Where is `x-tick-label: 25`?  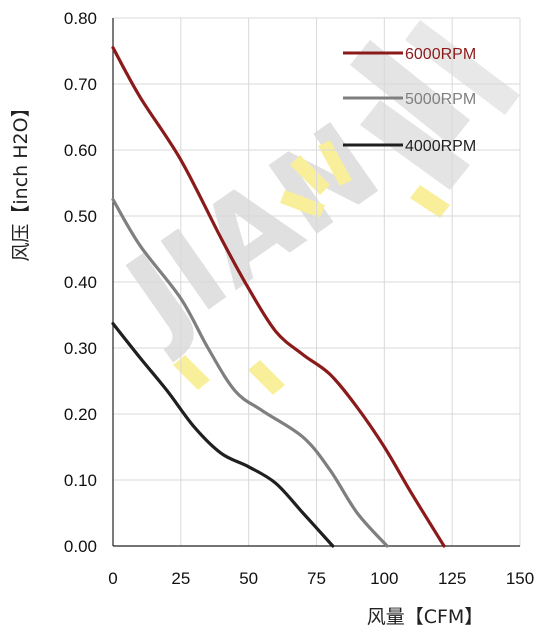
x-tick-label: 25 is located at coordinates (180, 578).